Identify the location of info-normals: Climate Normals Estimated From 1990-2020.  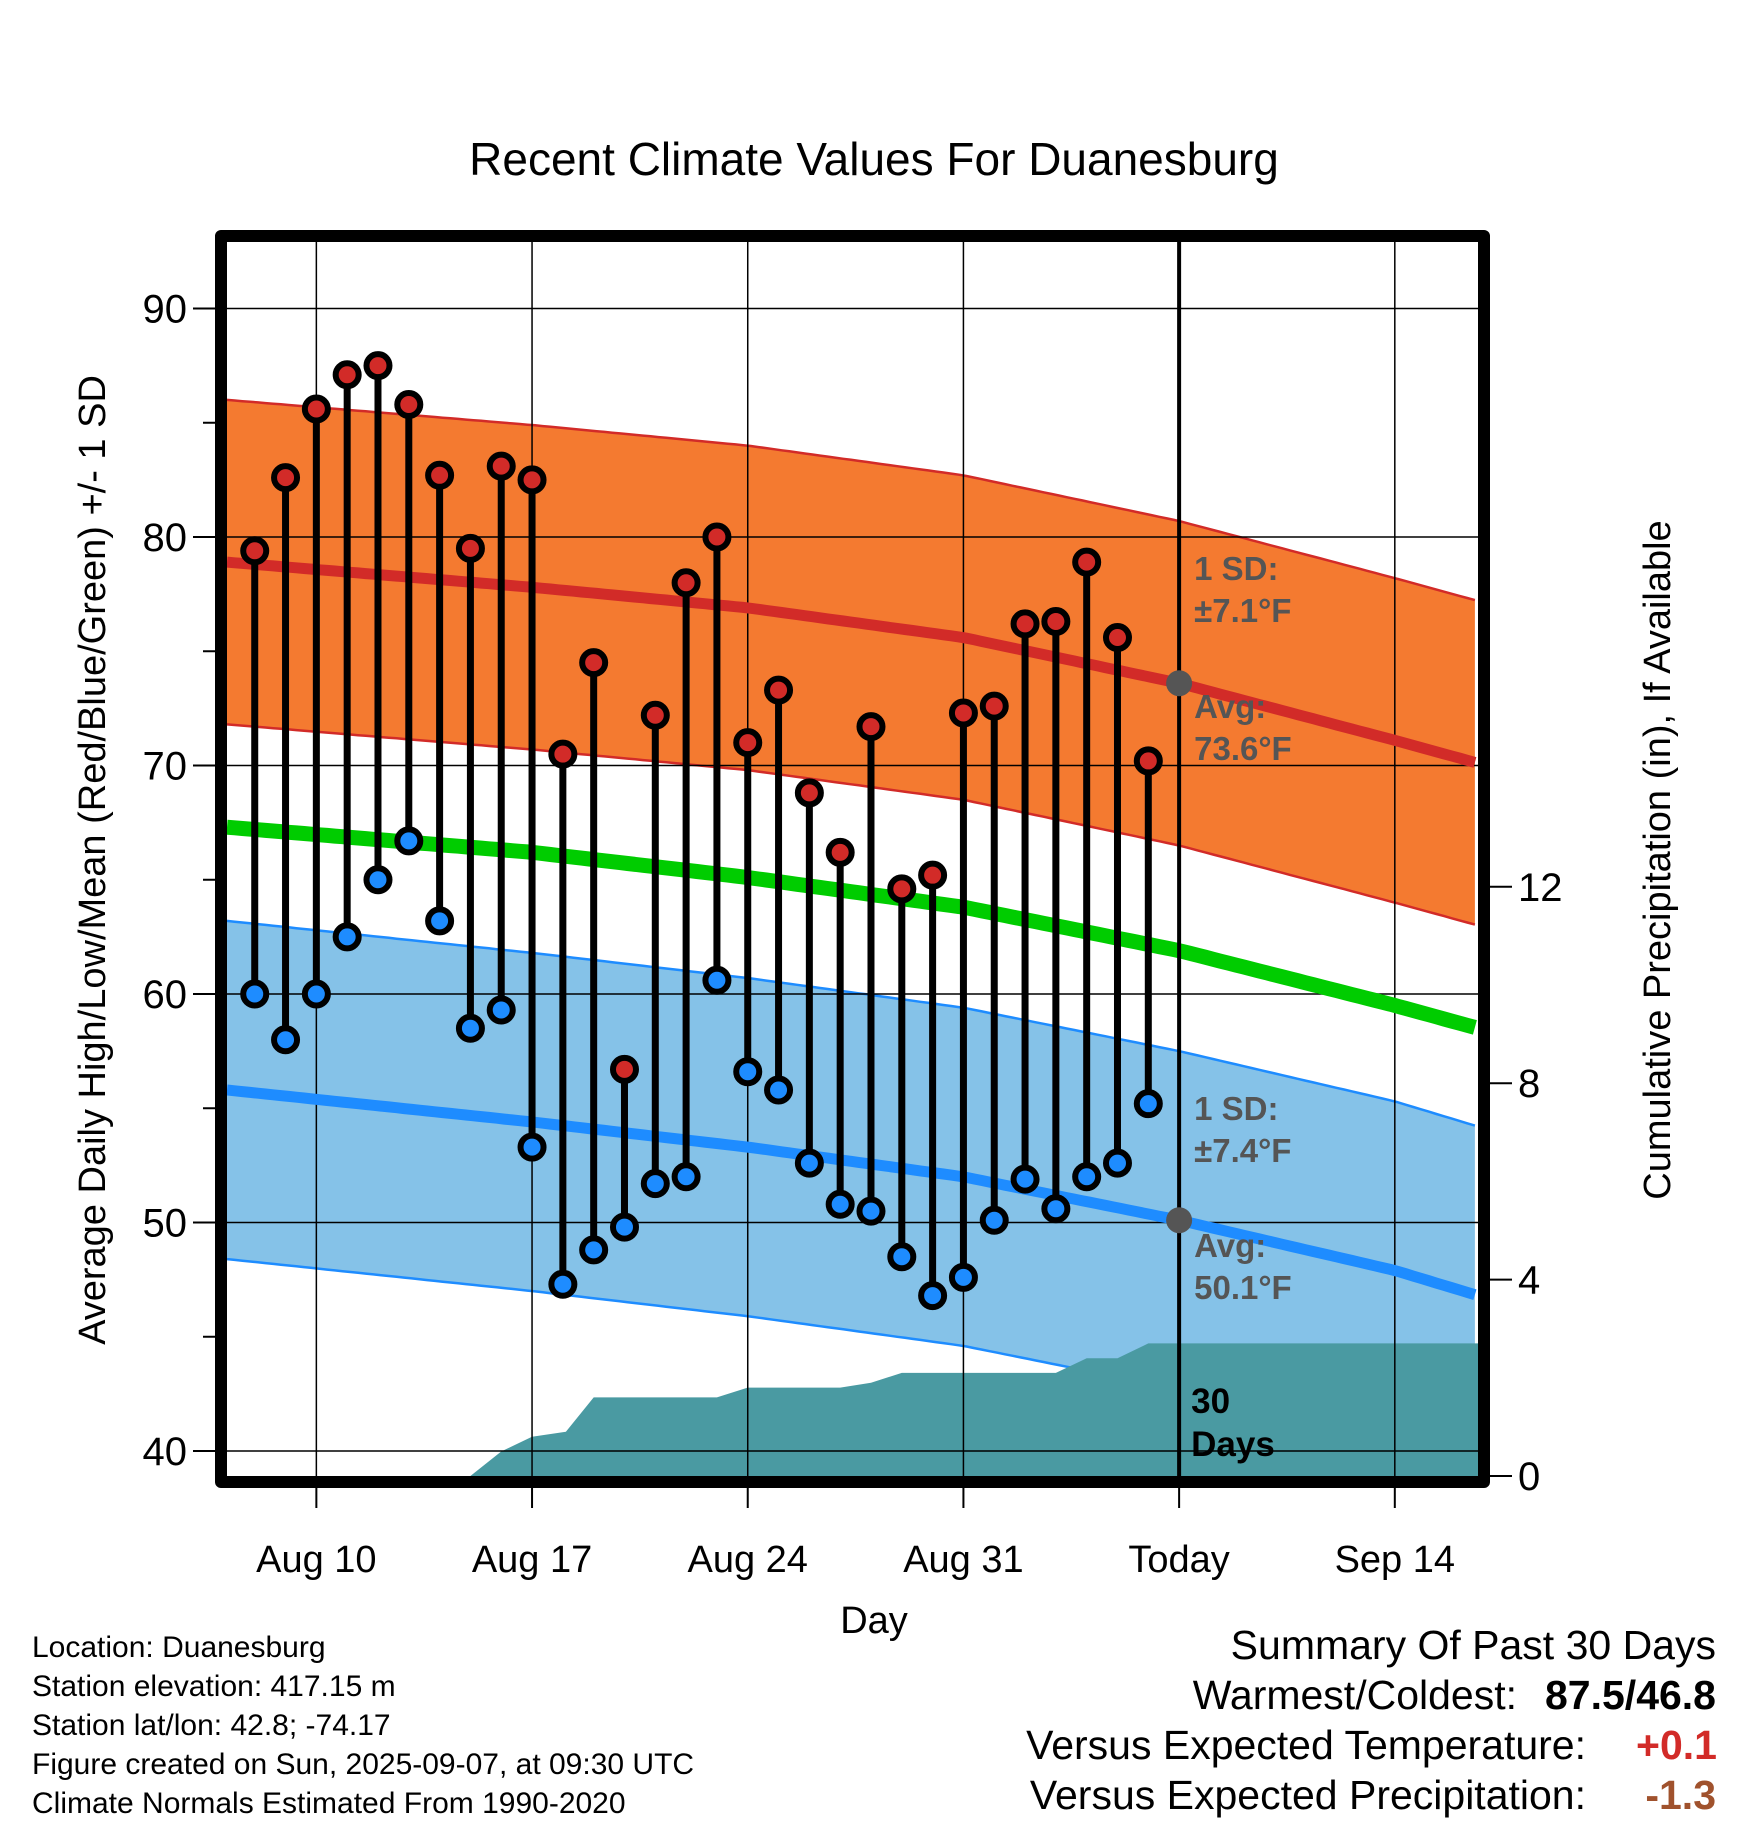
(329, 1803).